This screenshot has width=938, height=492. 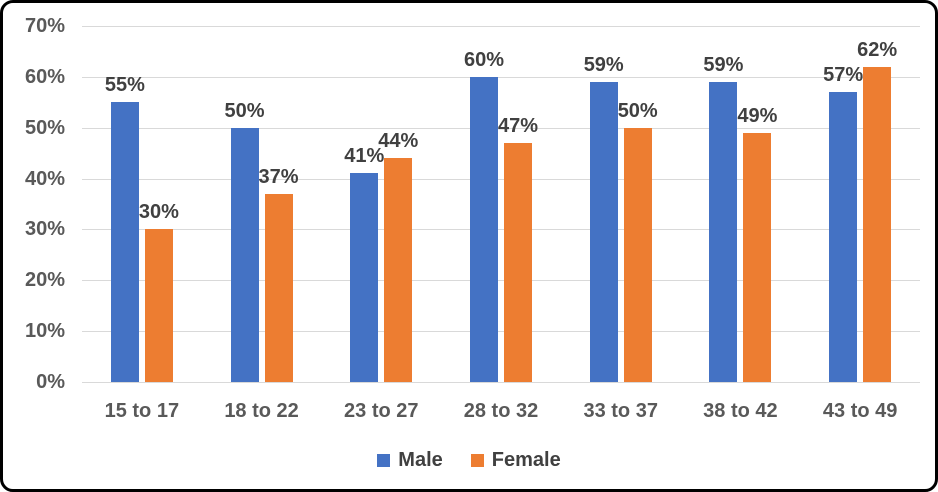 What do you see at coordinates (124, 85) in the screenshot?
I see `male-bar-value-label: 55%` at bounding box center [124, 85].